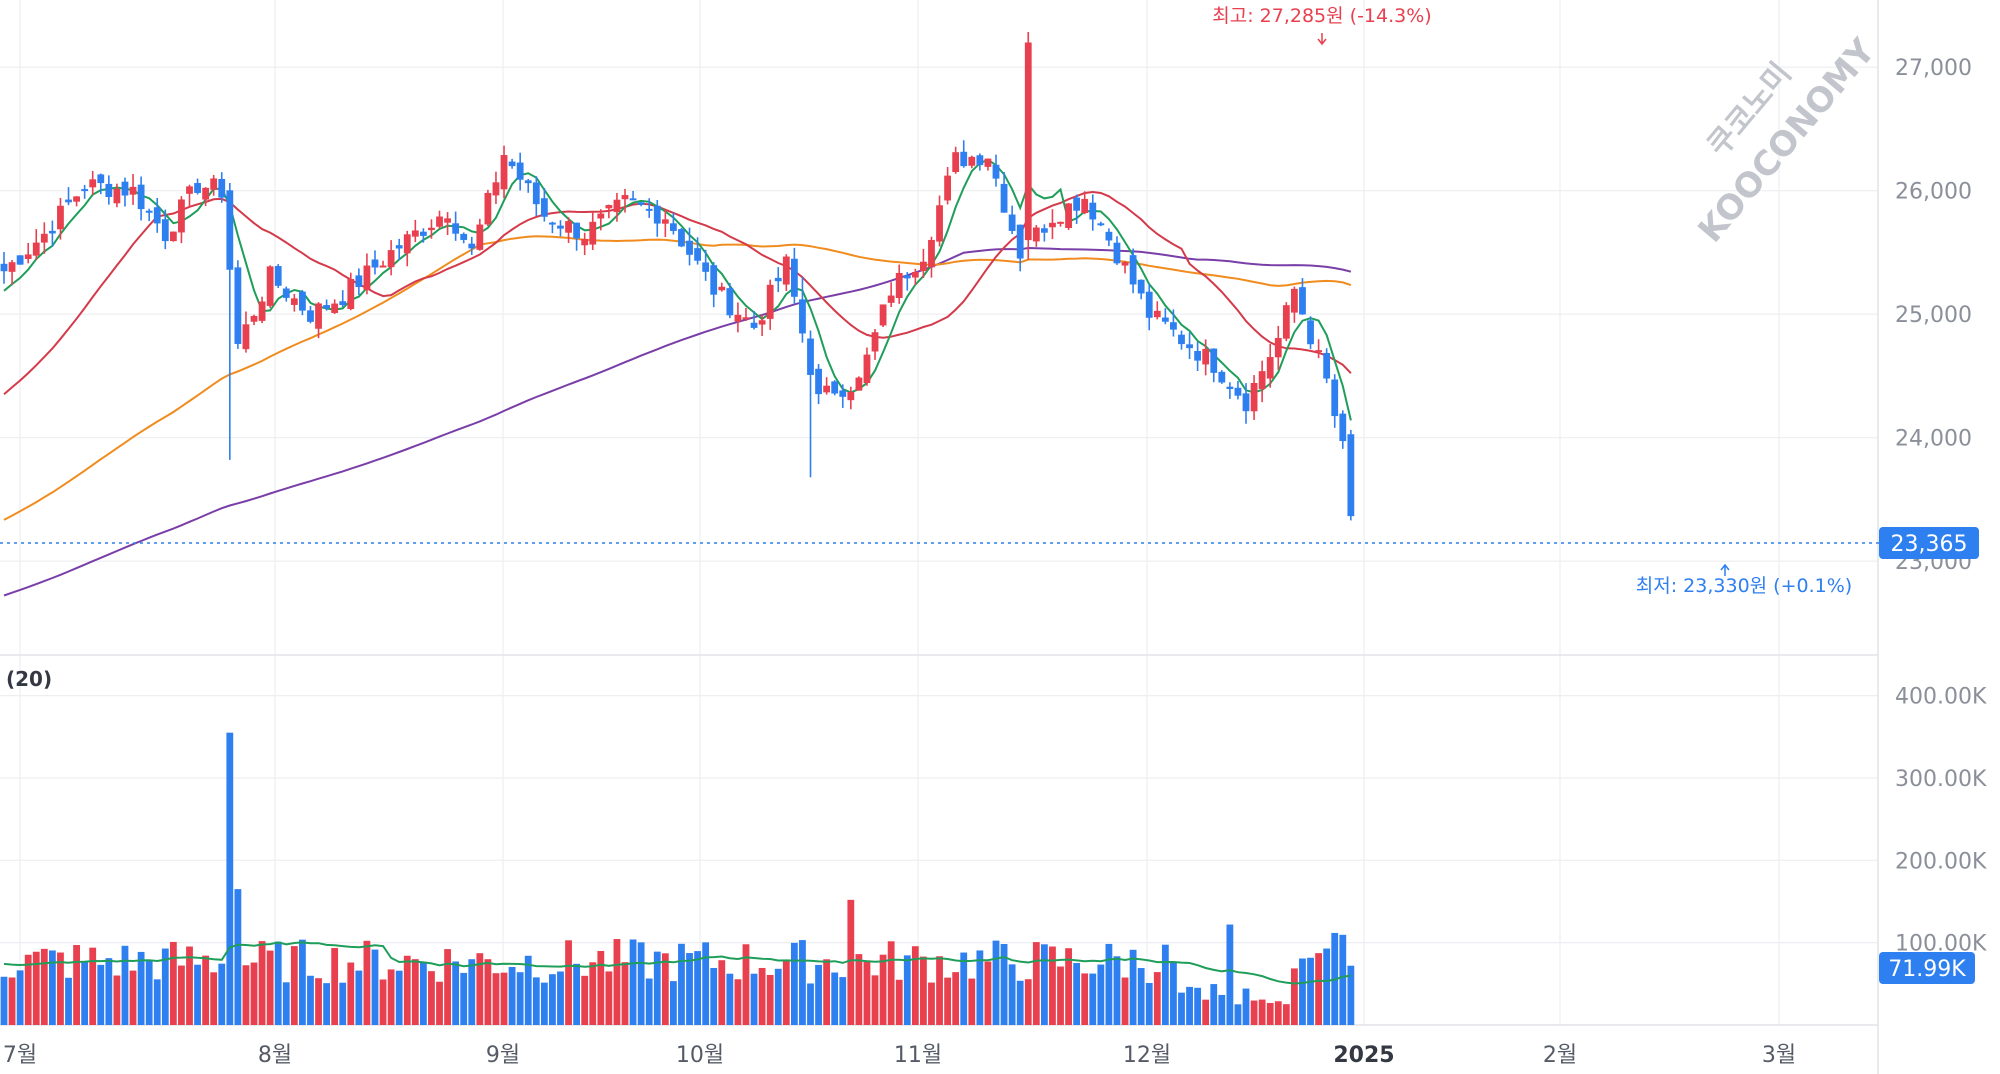 The height and width of the screenshot is (1074, 2000). I want to click on x-tick-label: 8월, so click(275, 1055).